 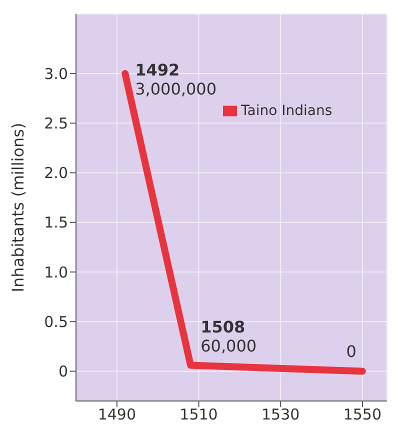 What do you see at coordinates (56, 272) in the screenshot?
I see `y-tick-label: 1.0` at bounding box center [56, 272].